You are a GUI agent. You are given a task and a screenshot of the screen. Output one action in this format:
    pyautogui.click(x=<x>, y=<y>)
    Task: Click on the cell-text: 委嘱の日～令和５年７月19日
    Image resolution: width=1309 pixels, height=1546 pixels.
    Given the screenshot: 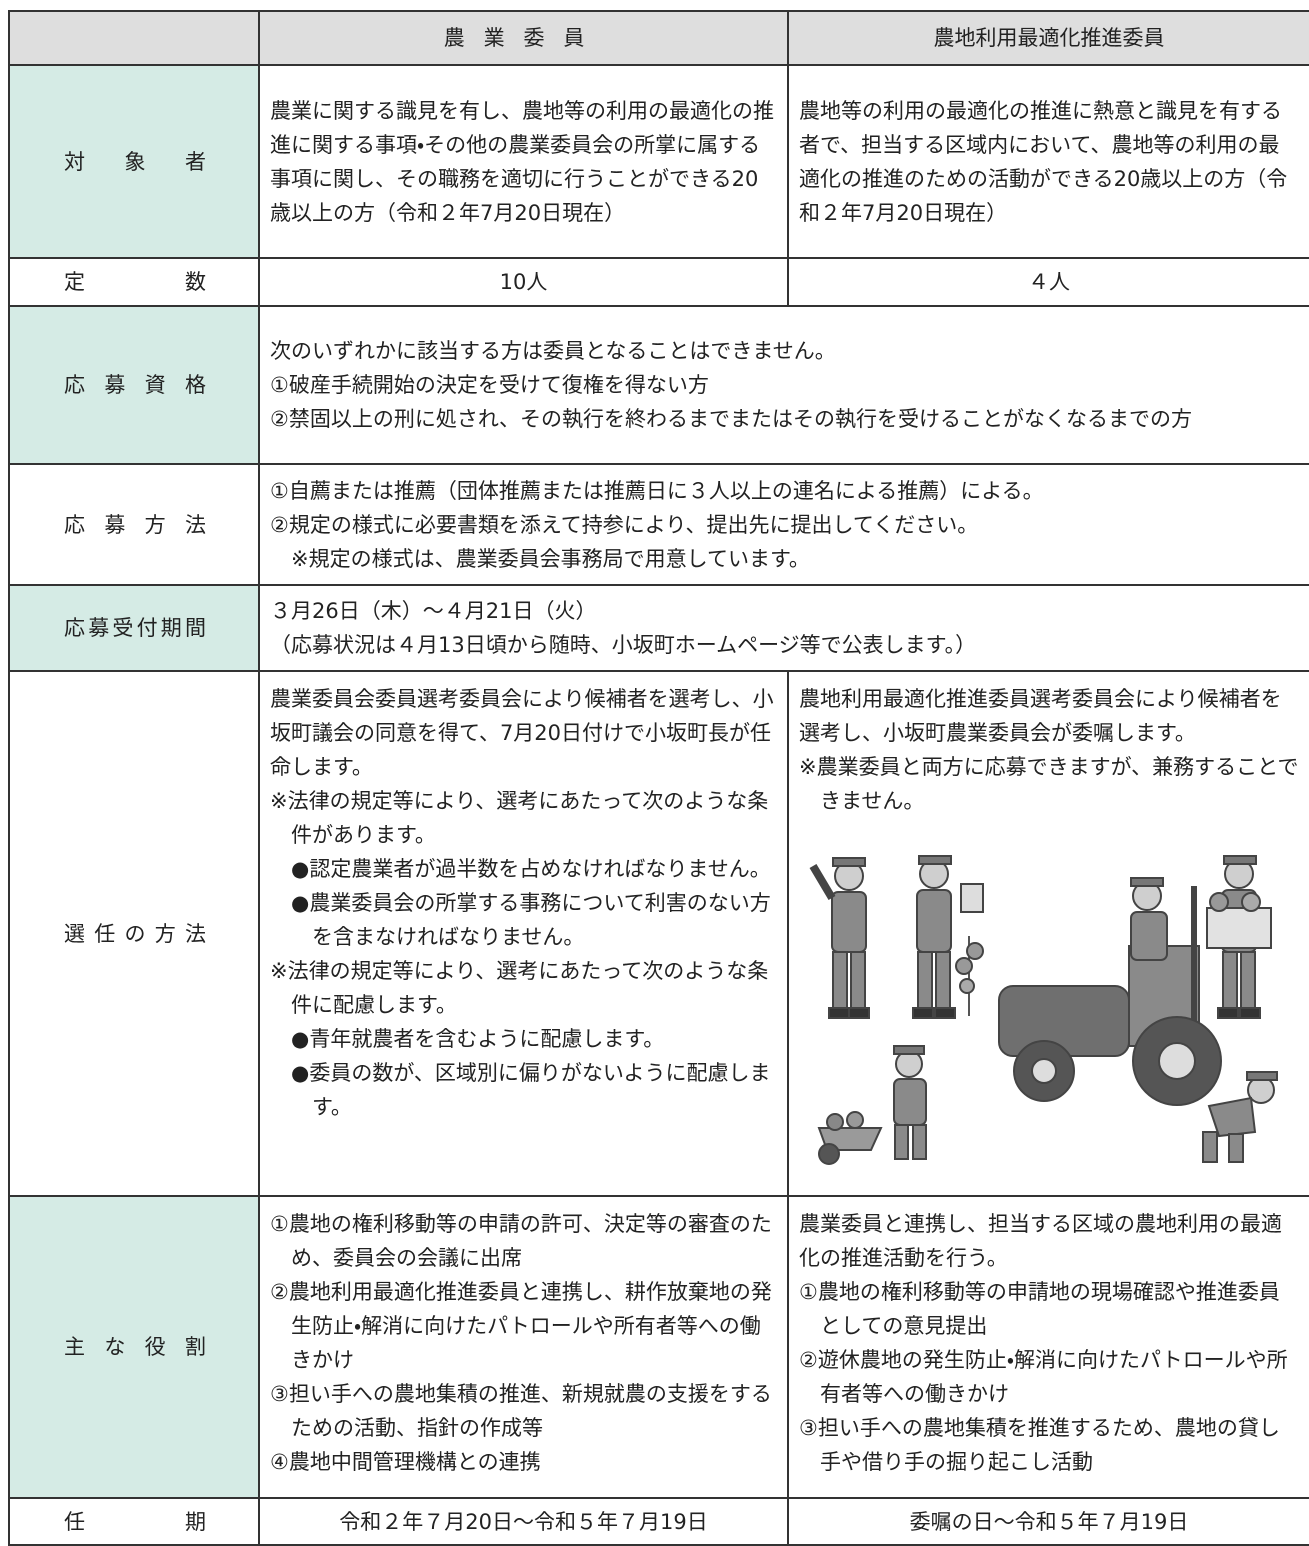 What is the action you would take?
    pyautogui.click(x=1049, y=1521)
    